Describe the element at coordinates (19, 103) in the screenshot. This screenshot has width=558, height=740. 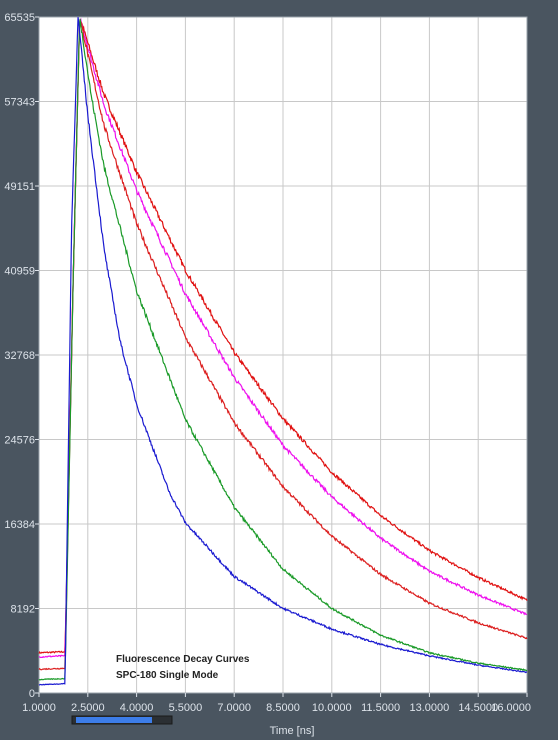
I see `y-tick-label: 57343` at that location.